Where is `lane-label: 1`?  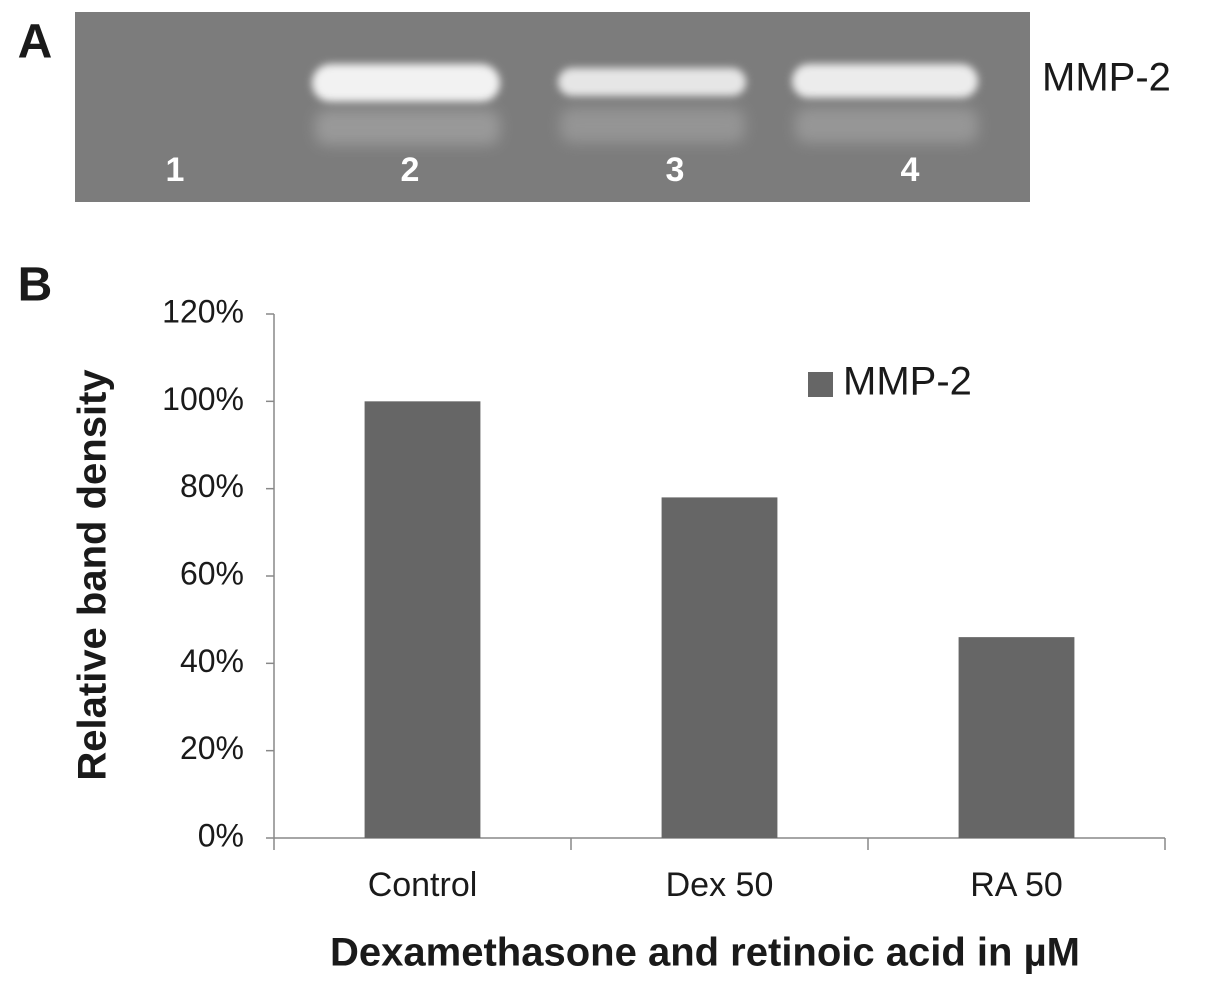
lane-label: 1 is located at coordinates (175, 170).